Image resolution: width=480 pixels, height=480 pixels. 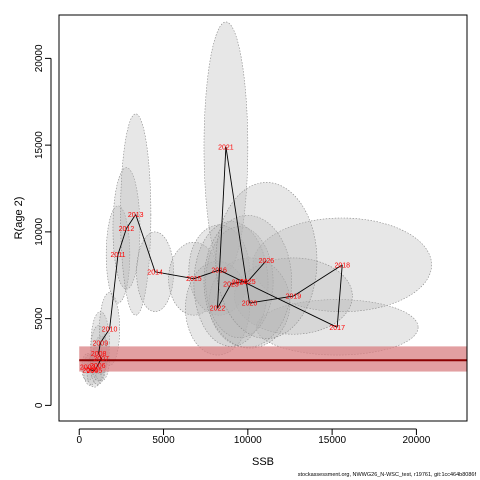 I want to click on reference-band, so click(x=273, y=359).